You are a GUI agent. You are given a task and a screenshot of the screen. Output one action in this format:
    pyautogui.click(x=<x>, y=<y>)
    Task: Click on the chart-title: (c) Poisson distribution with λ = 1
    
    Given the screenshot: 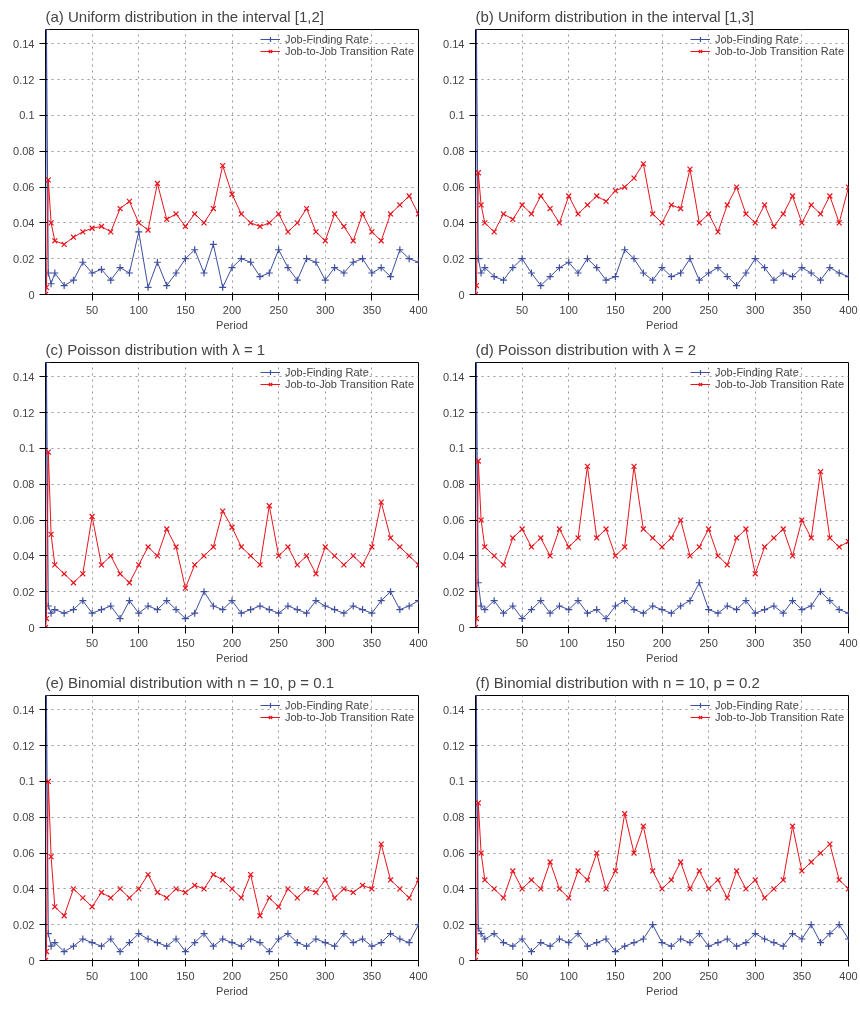 What is the action you would take?
    pyautogui.click(x=155, y=349)
    